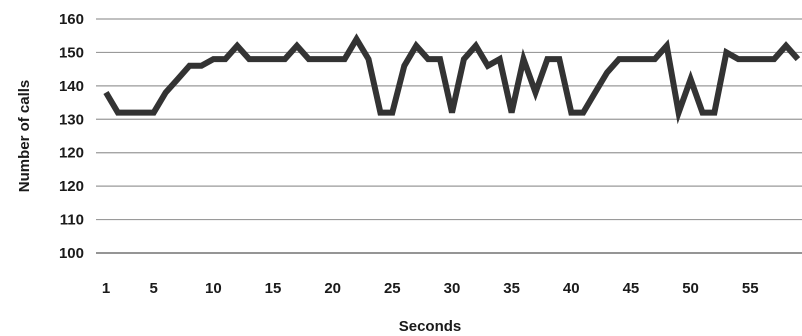  What do you see at coordinates (24, 136) in the screenshot?
I see `y-axis-label: Number of calls` at bounding box center [24, 136].